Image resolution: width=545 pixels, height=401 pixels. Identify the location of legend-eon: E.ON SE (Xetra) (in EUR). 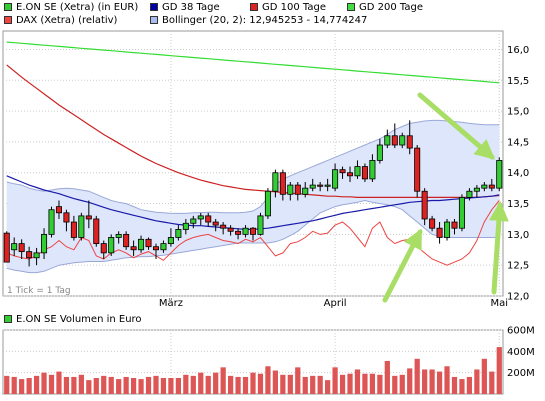
(71, 8).